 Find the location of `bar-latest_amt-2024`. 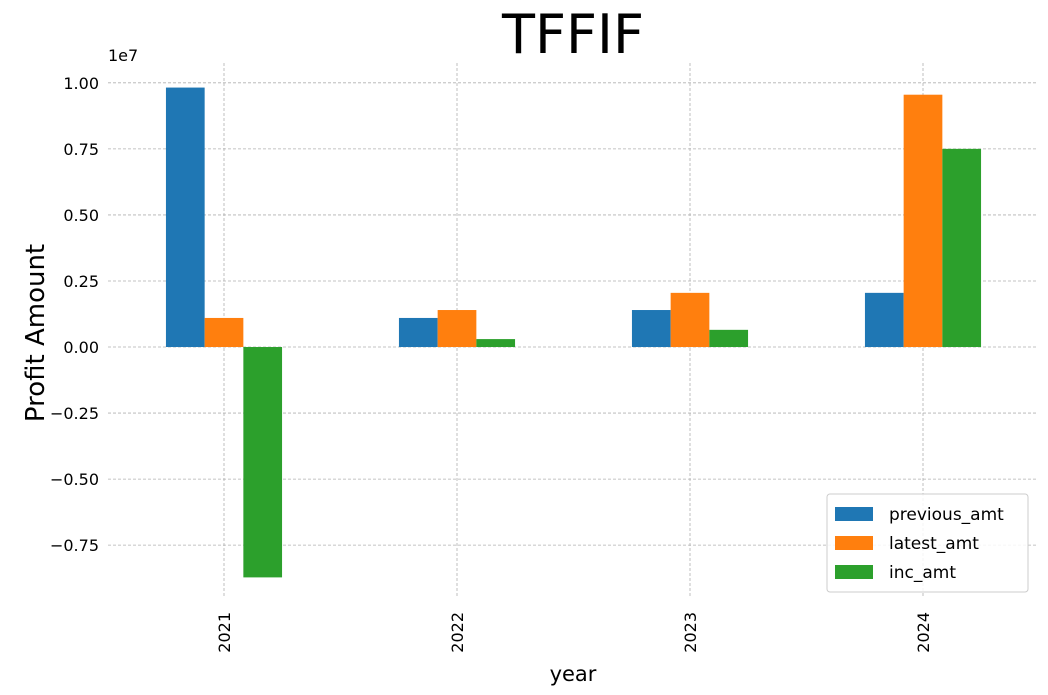

bar-latest_amt-2024 is located at coordinates (923, 221).